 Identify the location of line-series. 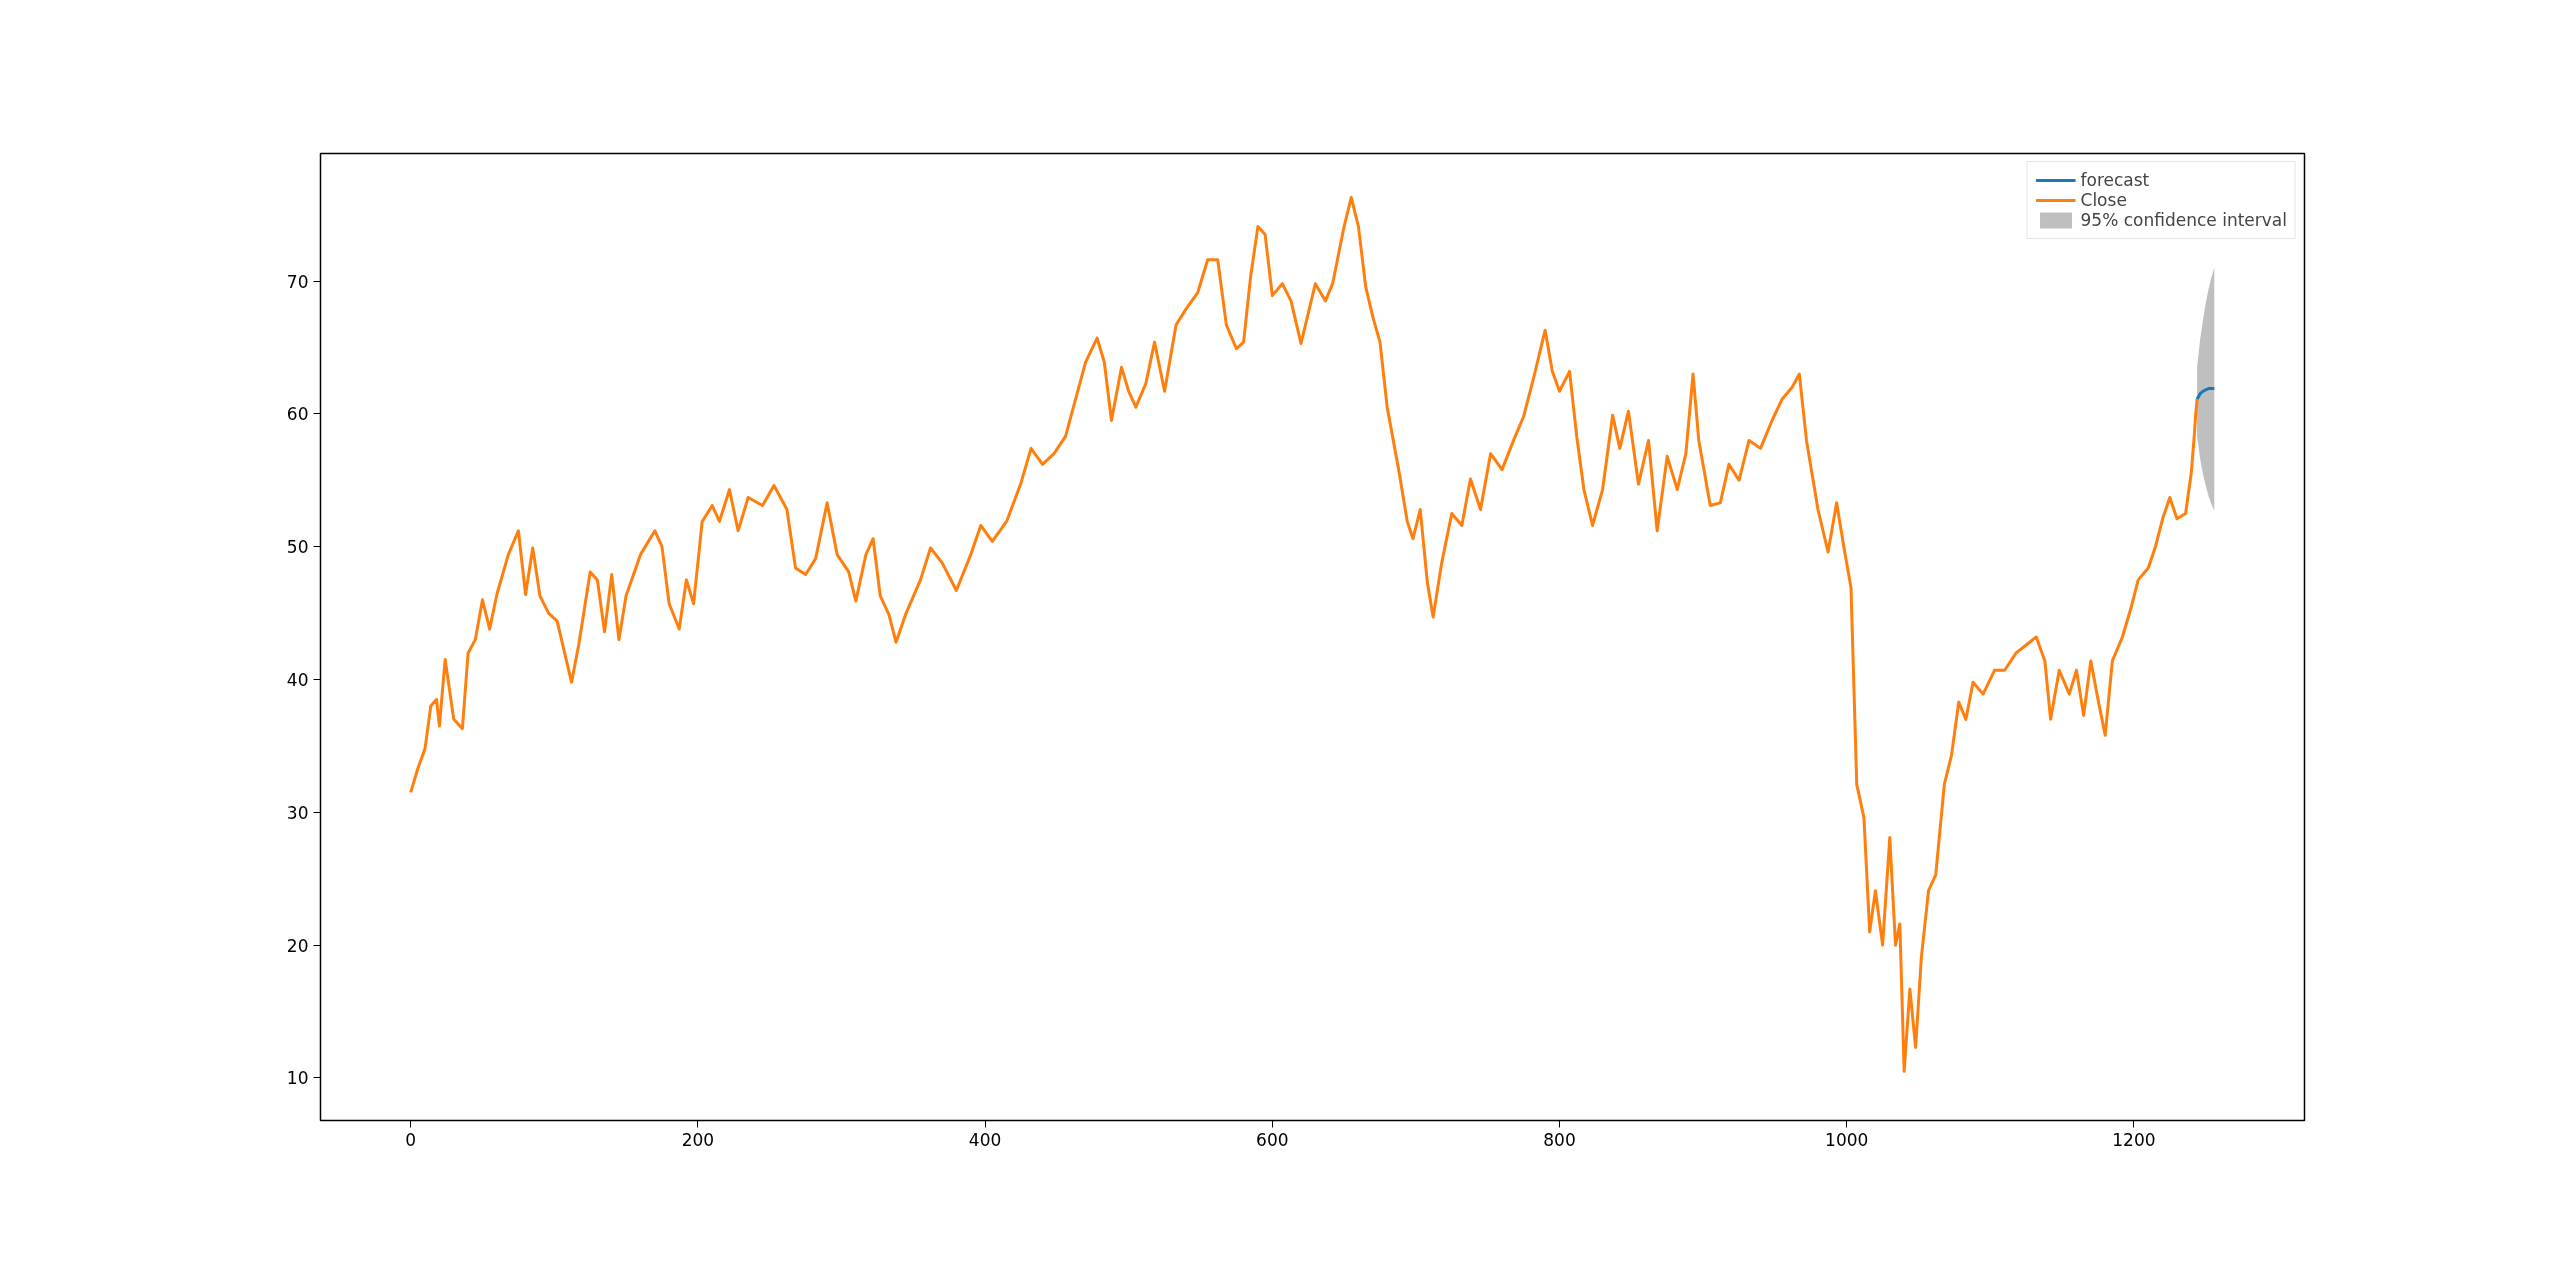
(2205, 394).